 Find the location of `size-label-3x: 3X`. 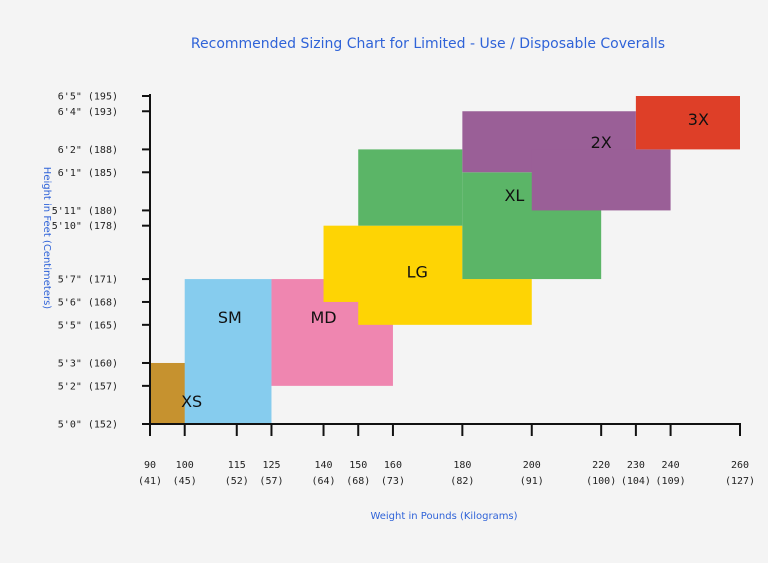

size-label-3x: 3X is located at coordinates (698, 119).